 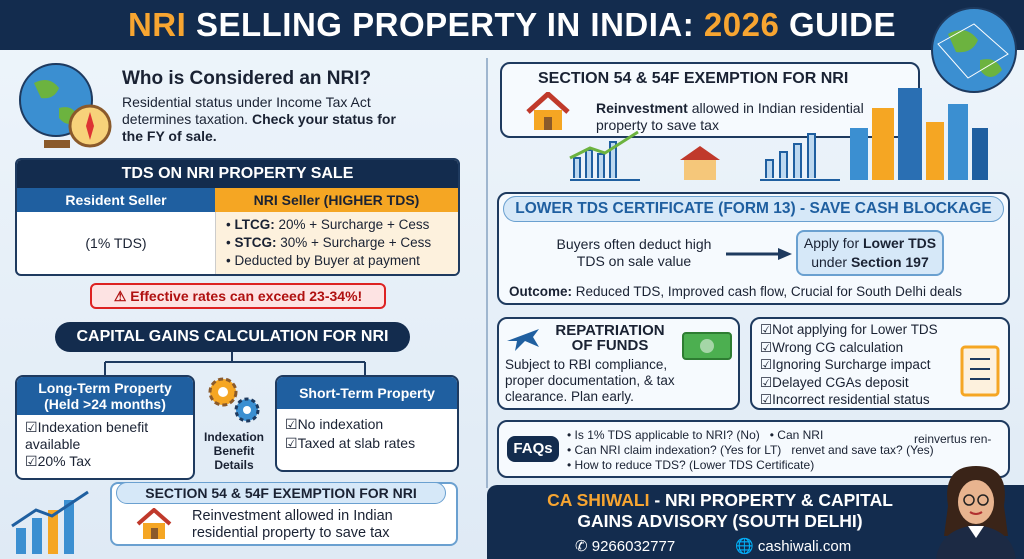 I want to click on repatriation-title: REPATRIATION OF FUNDS, so click(x=610, y=338).